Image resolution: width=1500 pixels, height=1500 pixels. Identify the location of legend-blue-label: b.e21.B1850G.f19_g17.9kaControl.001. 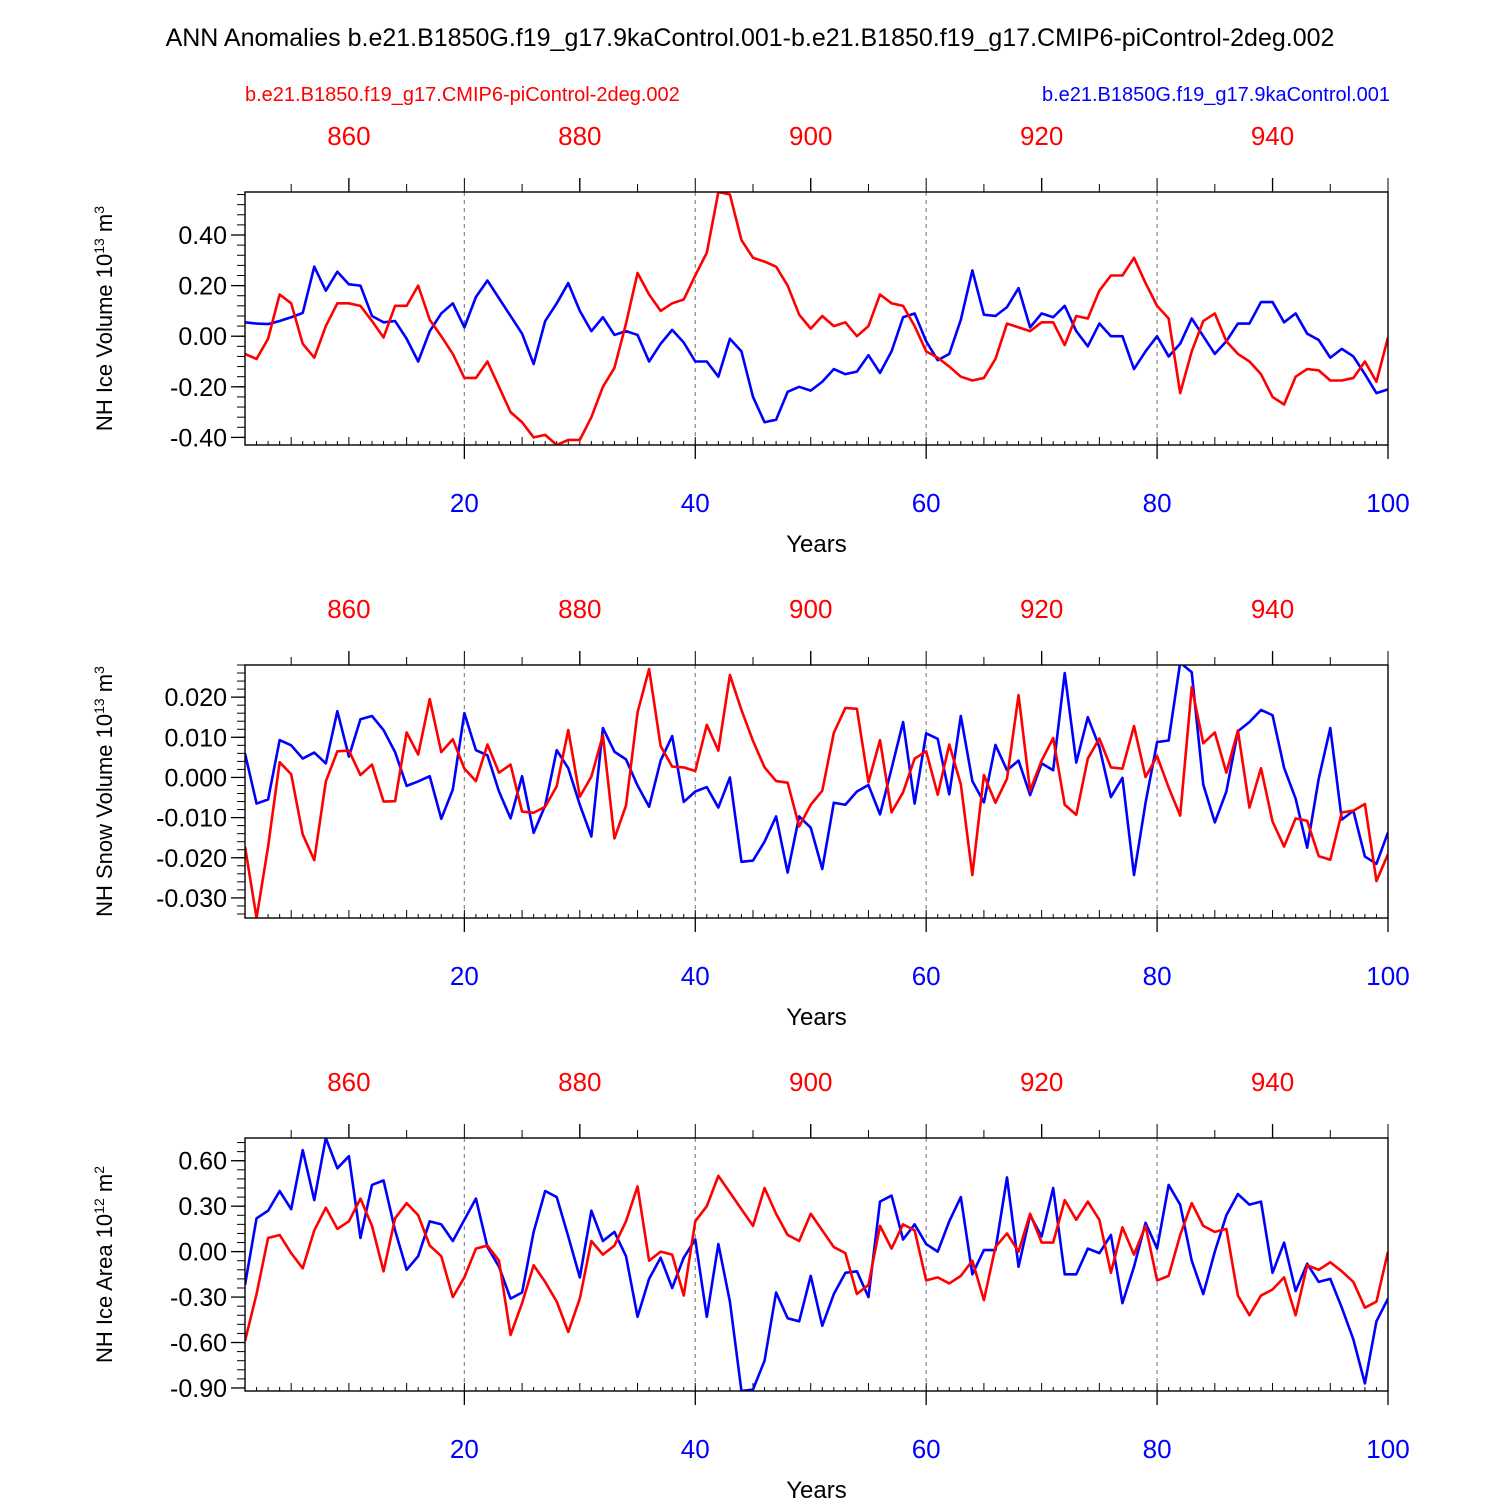
(1216, 95).